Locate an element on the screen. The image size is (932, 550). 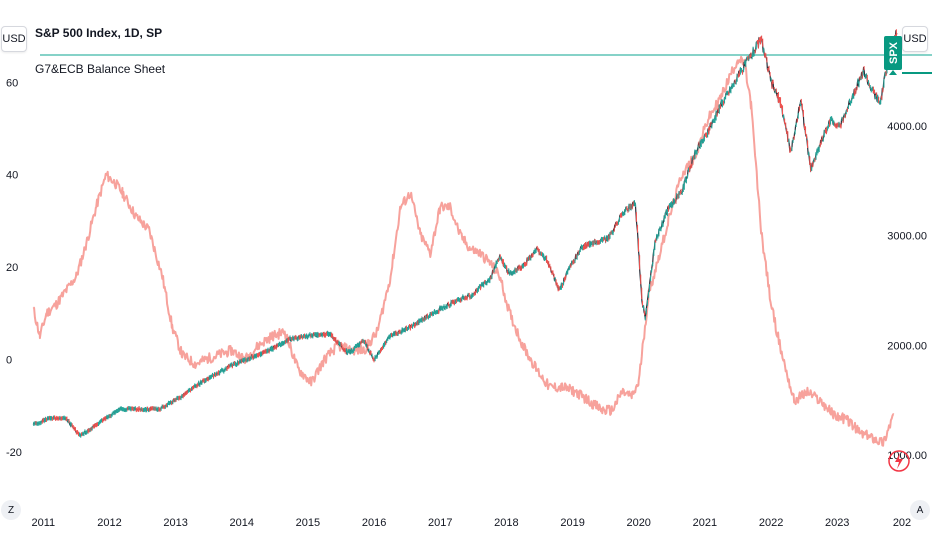
currency-left-button: USD is located at coordinates (14, 39).